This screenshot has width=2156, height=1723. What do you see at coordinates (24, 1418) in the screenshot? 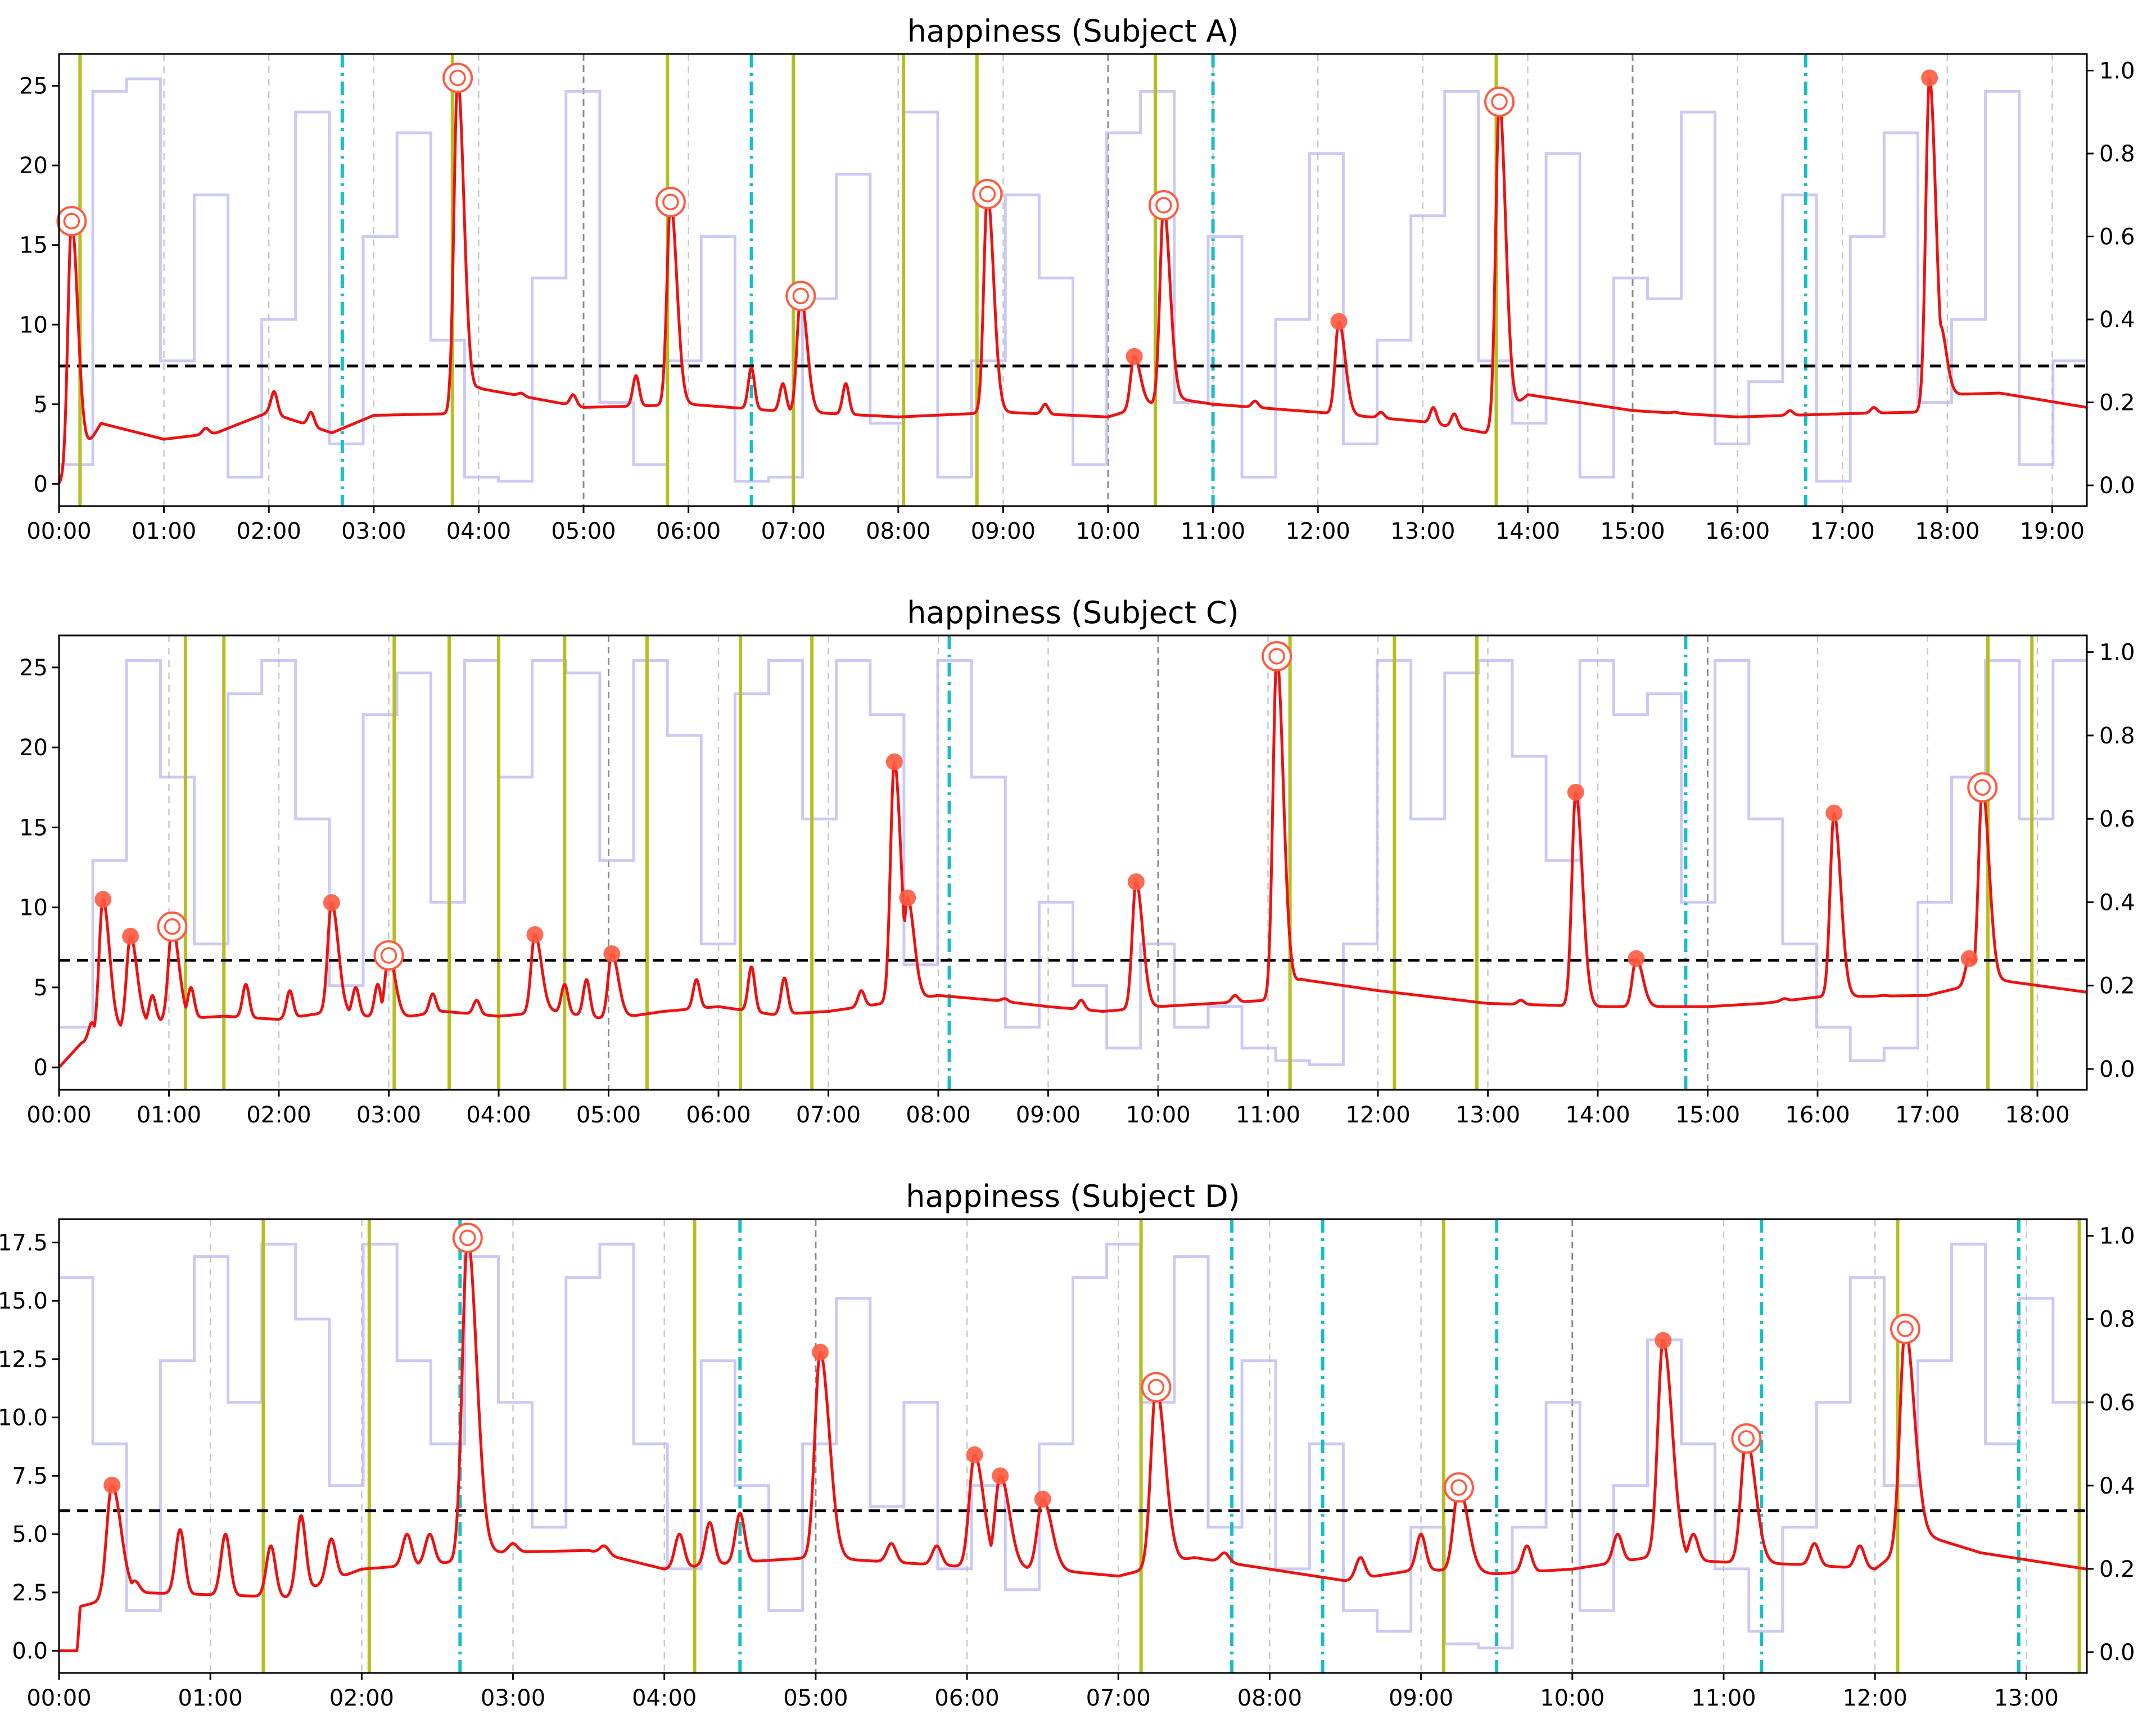
I see `y-tick-label: 10.0` at bounding box center [24, 1418].